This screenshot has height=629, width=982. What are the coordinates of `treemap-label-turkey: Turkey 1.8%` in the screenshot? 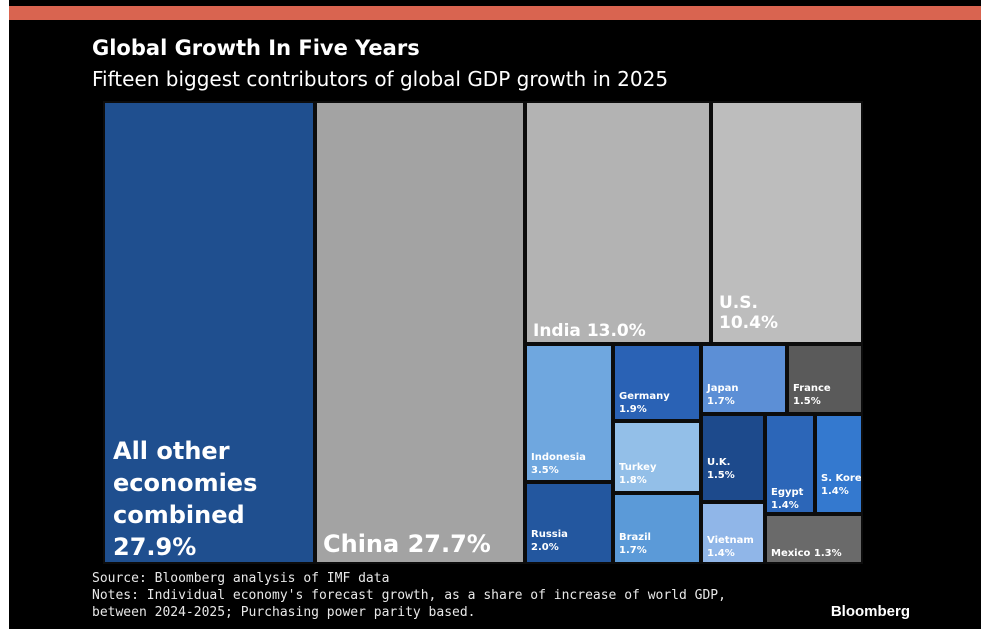 It's located at (638, 474).